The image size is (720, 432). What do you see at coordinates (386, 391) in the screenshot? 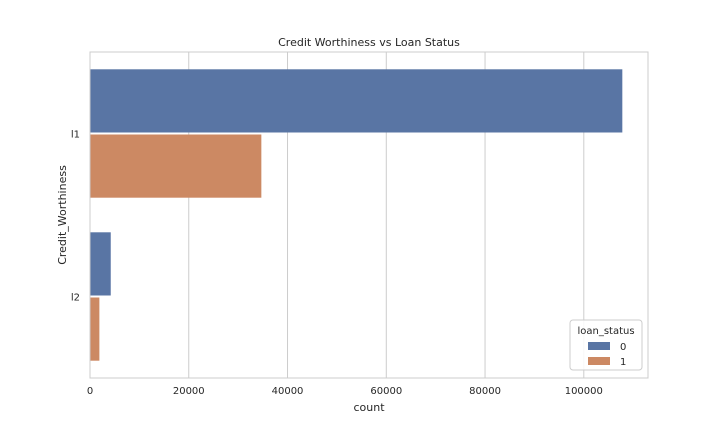
I see `x-tick-label: 60000` at bounding box center [386, 391].